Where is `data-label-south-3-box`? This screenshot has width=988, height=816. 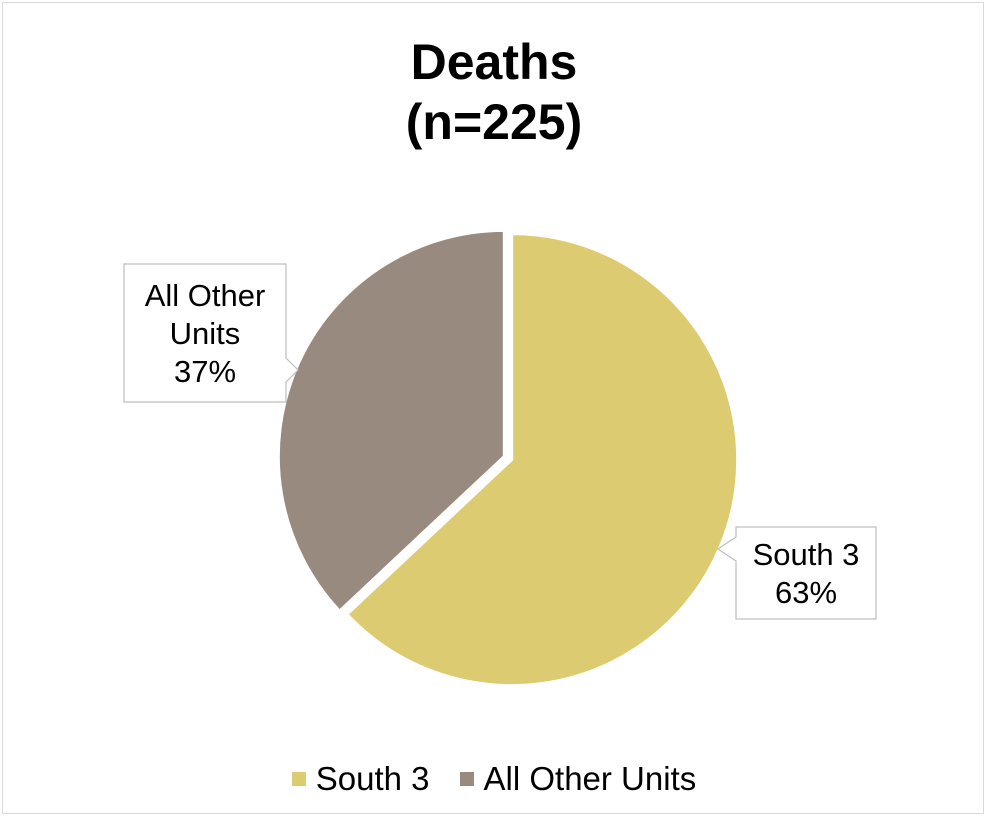 data-label-south-3-box is located at coordinates (796, 573).